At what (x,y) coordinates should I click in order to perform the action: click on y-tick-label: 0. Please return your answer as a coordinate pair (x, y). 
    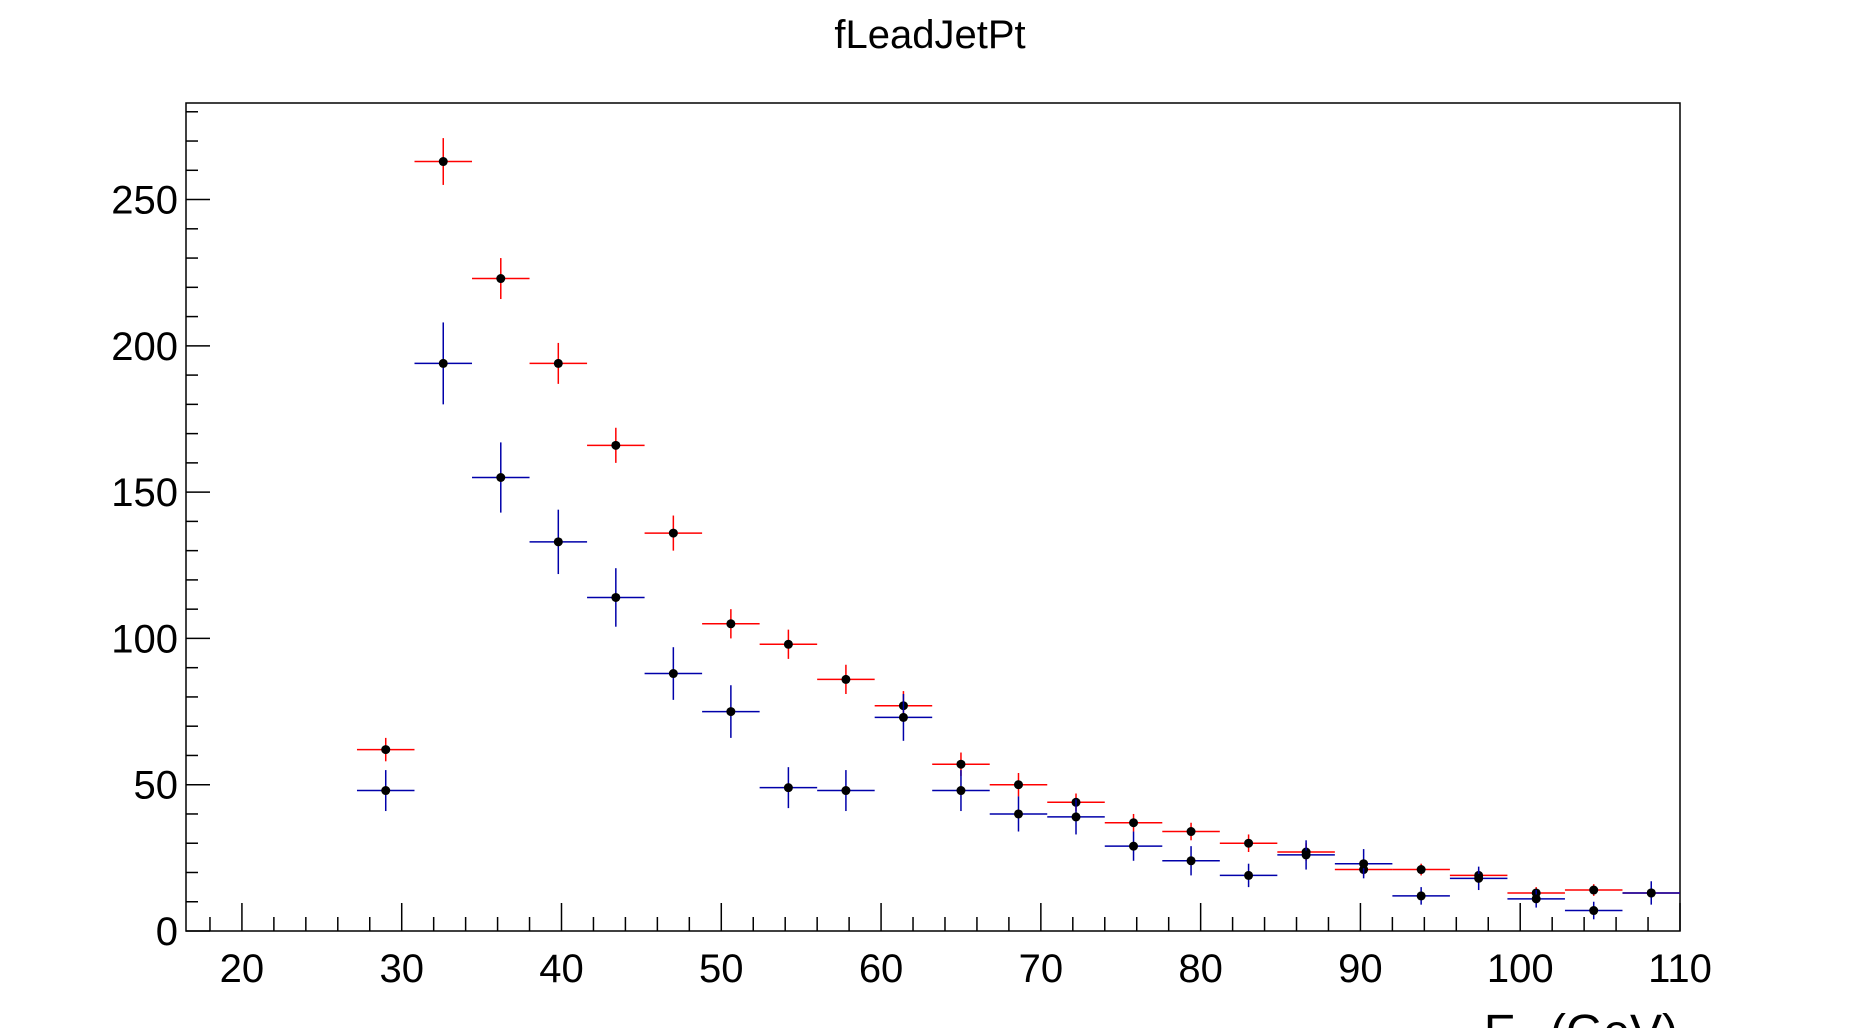
    Looking at the image, I should click on (167, 932).